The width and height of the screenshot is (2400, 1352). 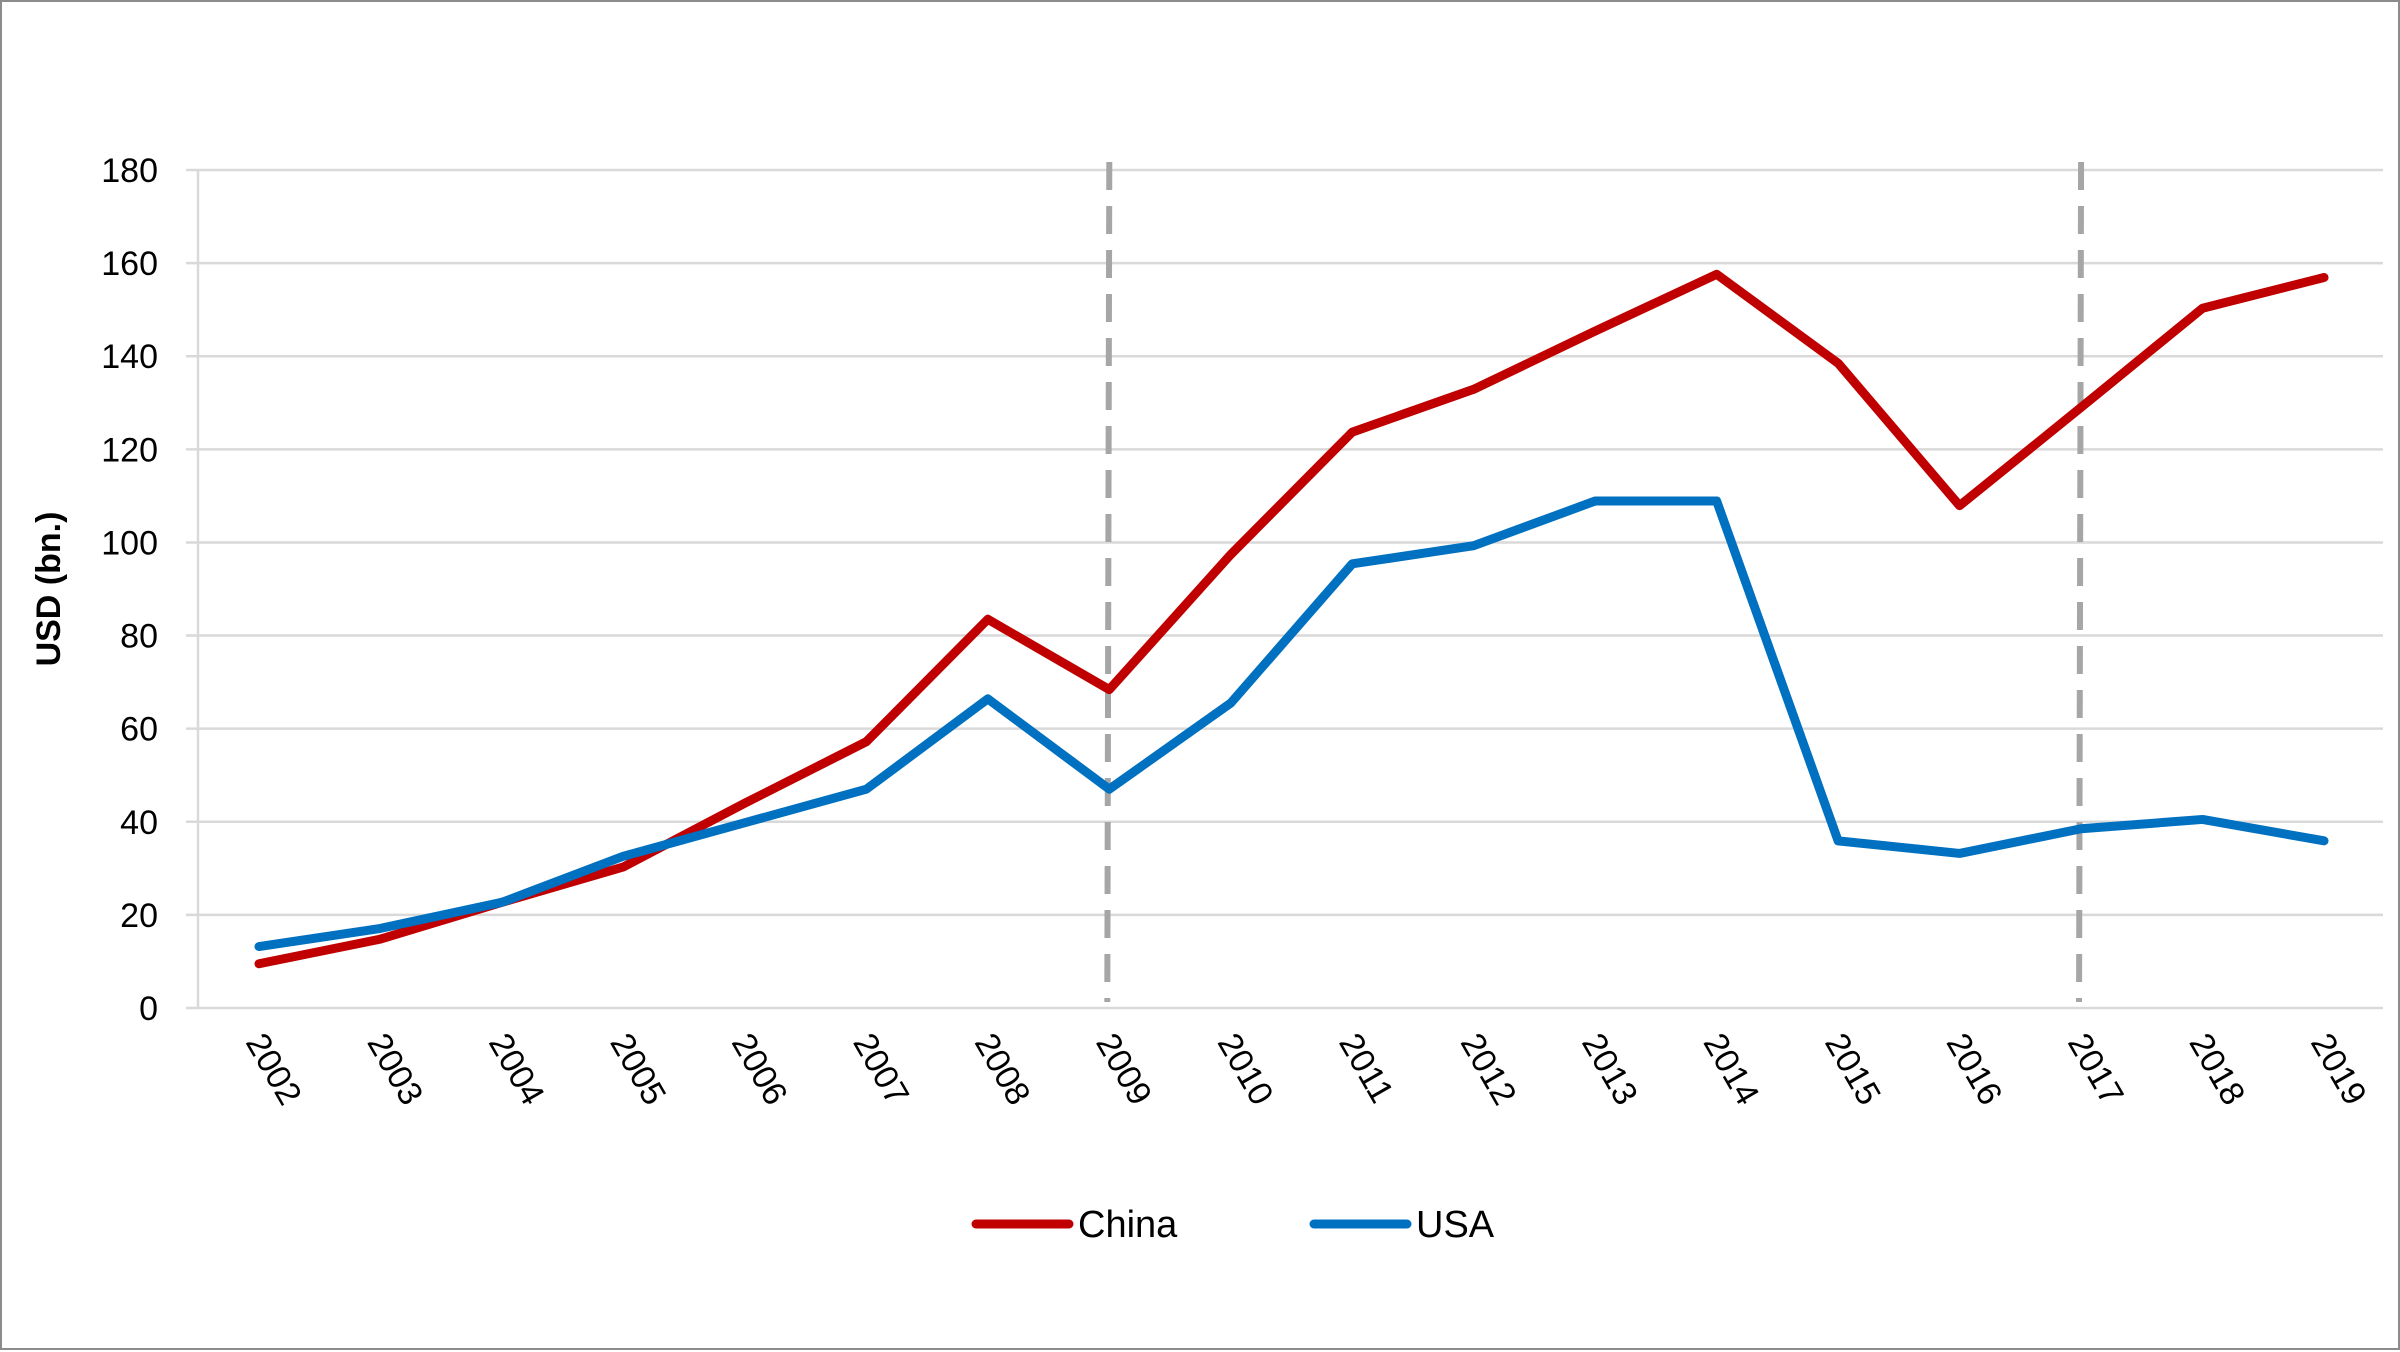 I want to click on y-tick-label: 20, so click(x=139, y=916).